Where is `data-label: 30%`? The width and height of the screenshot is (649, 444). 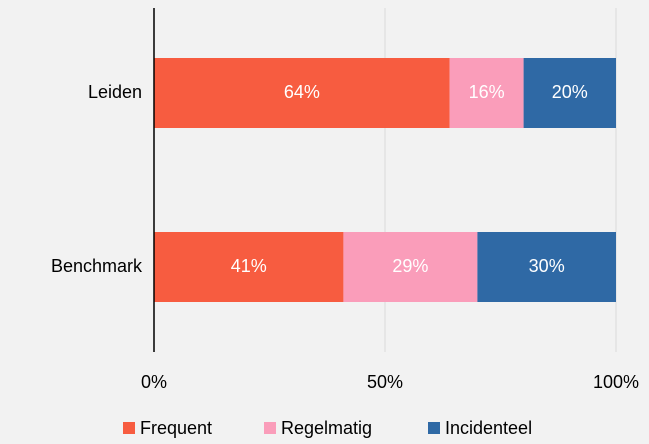
data-label: 30% is located at coordinates (547, 266).